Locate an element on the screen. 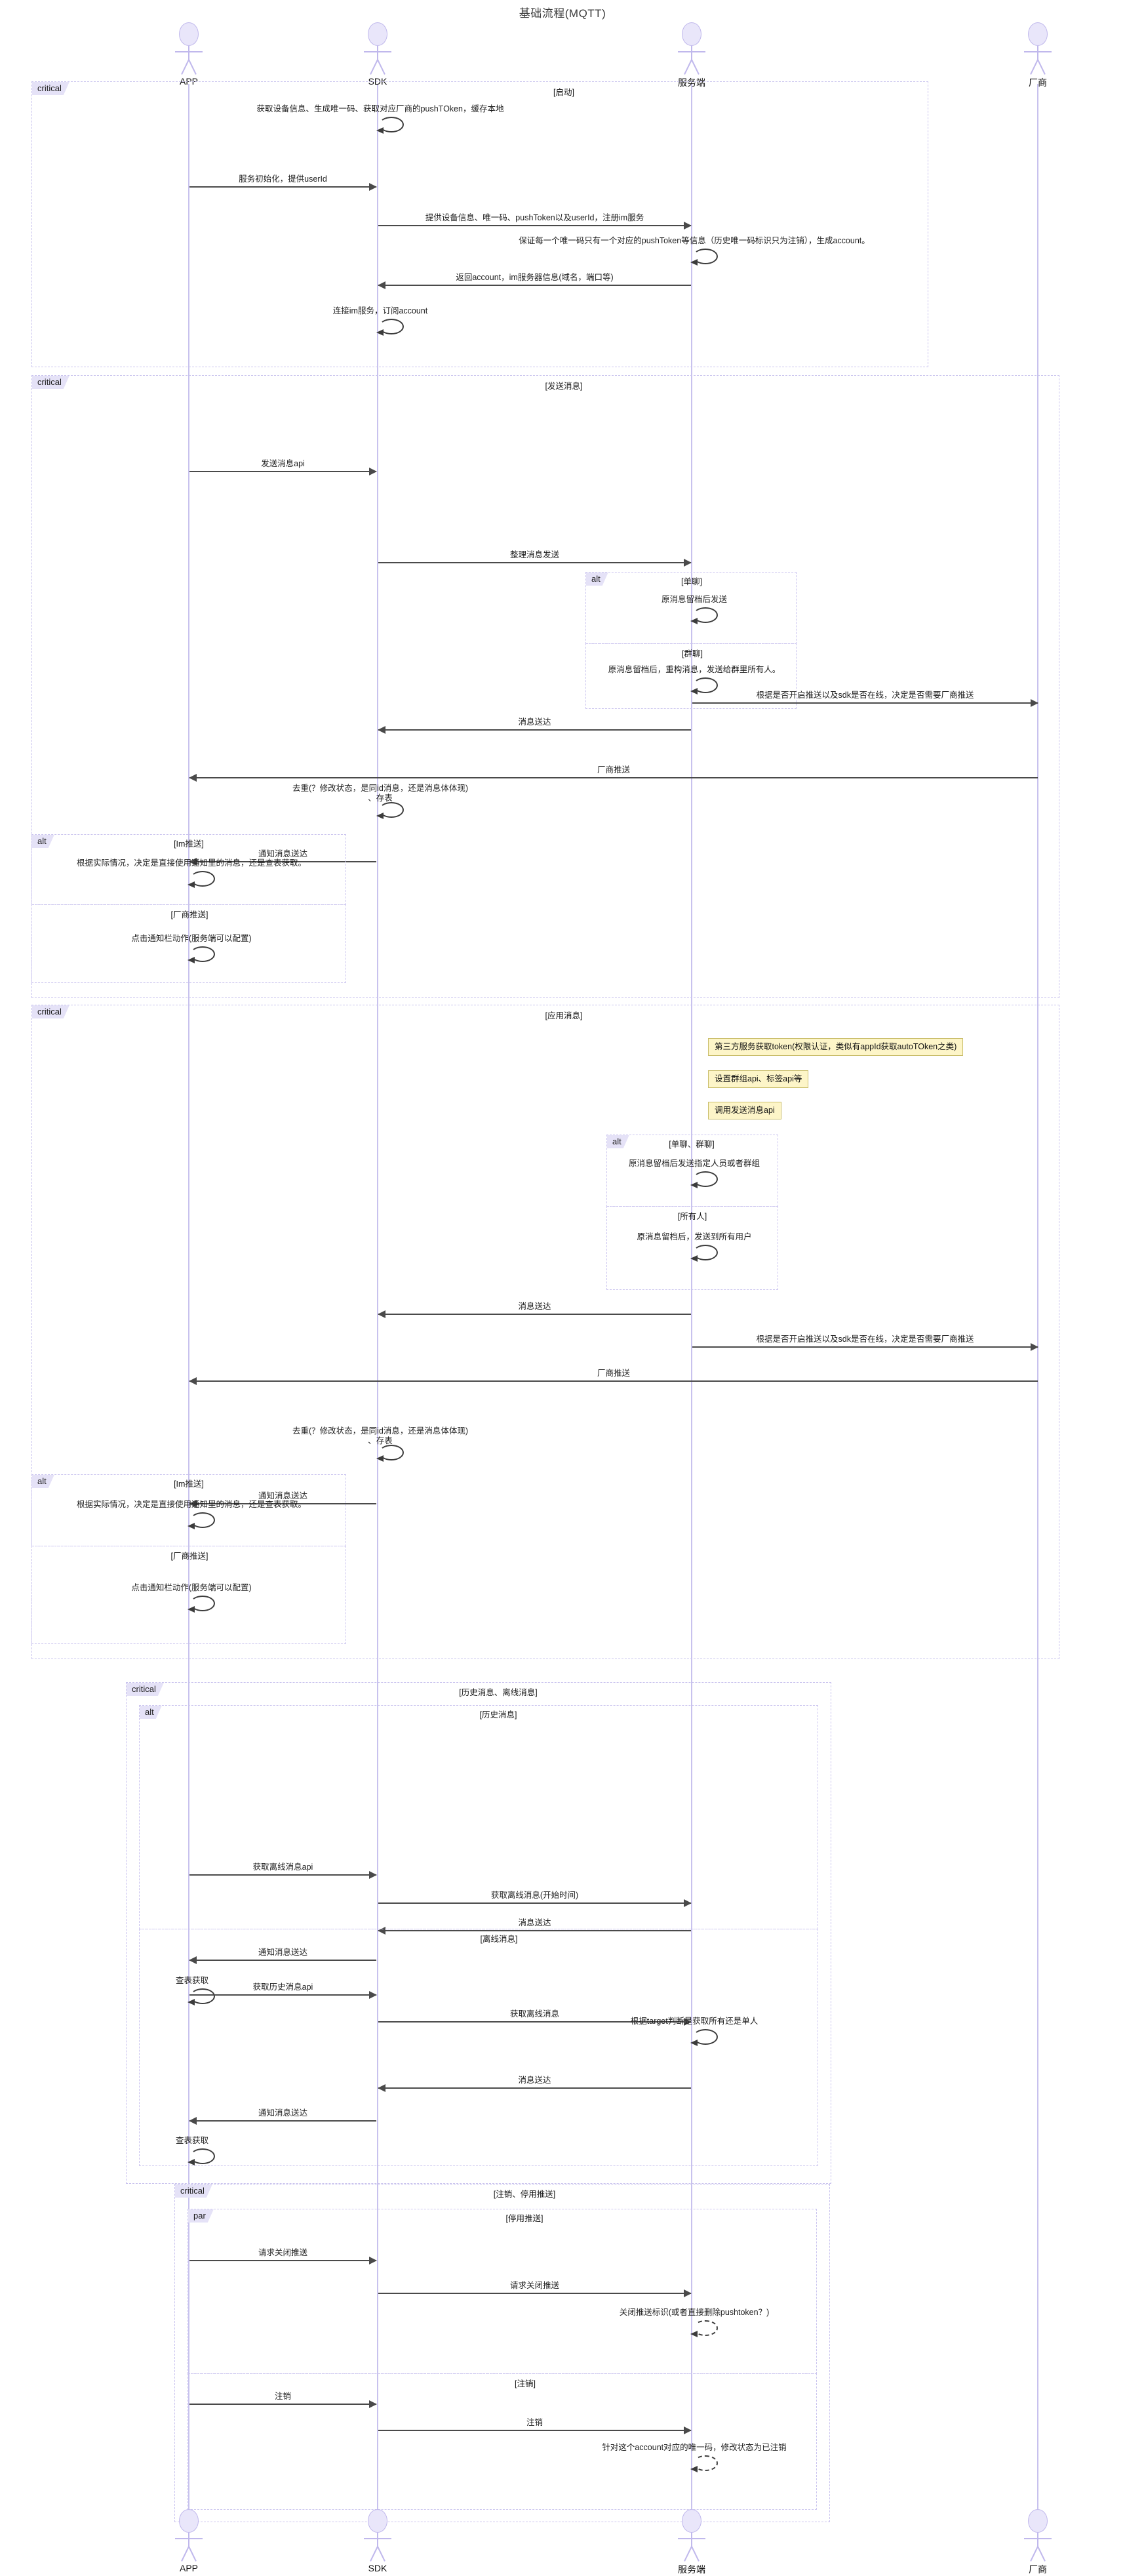 The width and height of the screenshot is (1125, 2576). self-message: 原消息留档后，重构消息，发送给群里所有人。 is located at coordinates (694, 679).